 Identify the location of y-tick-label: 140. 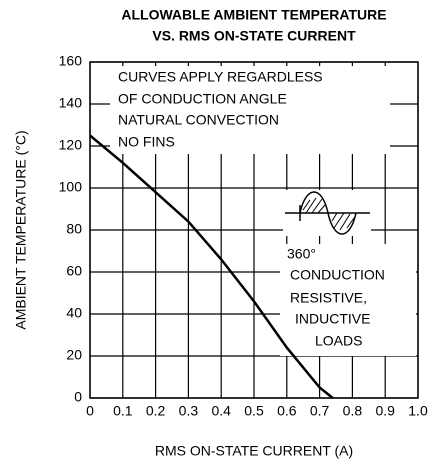
(71, 103).